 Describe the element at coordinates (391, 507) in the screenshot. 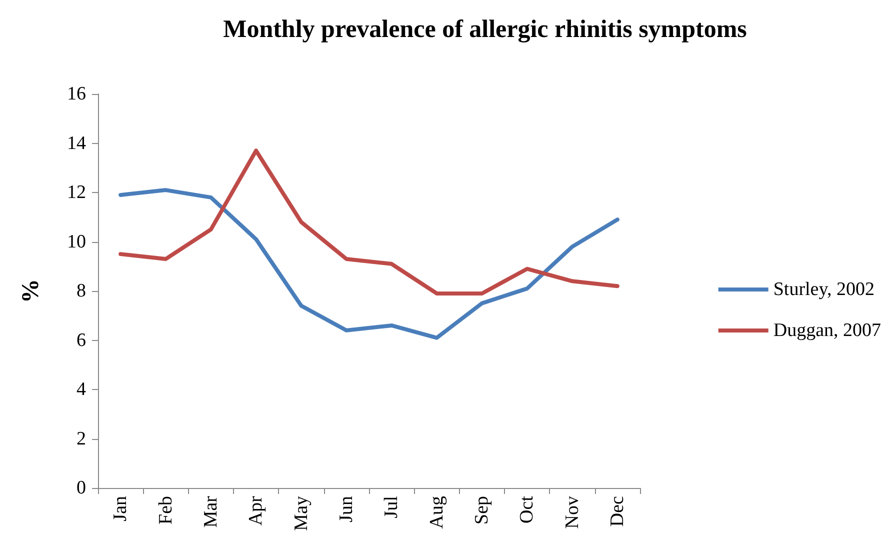

I see `x-tick-label: Jul` at that location.